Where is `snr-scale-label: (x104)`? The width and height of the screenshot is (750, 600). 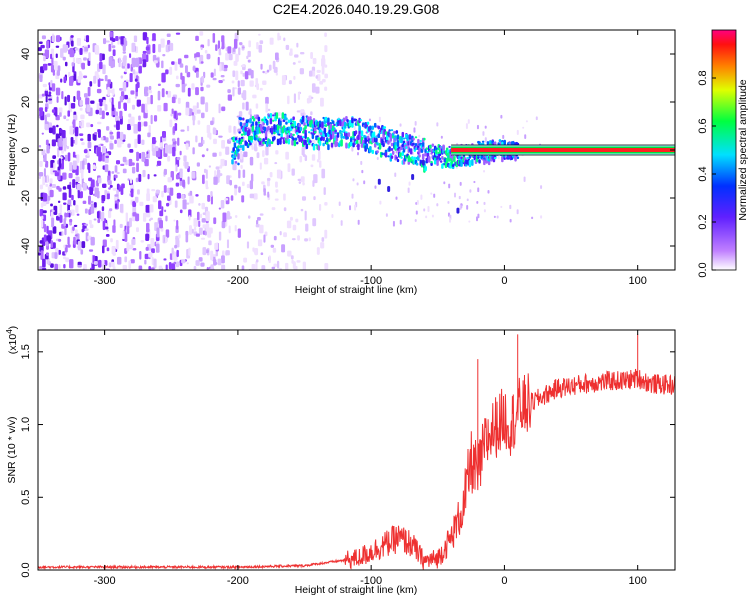 snr-scale-label: (x104) is located at coordinates (12, 340).